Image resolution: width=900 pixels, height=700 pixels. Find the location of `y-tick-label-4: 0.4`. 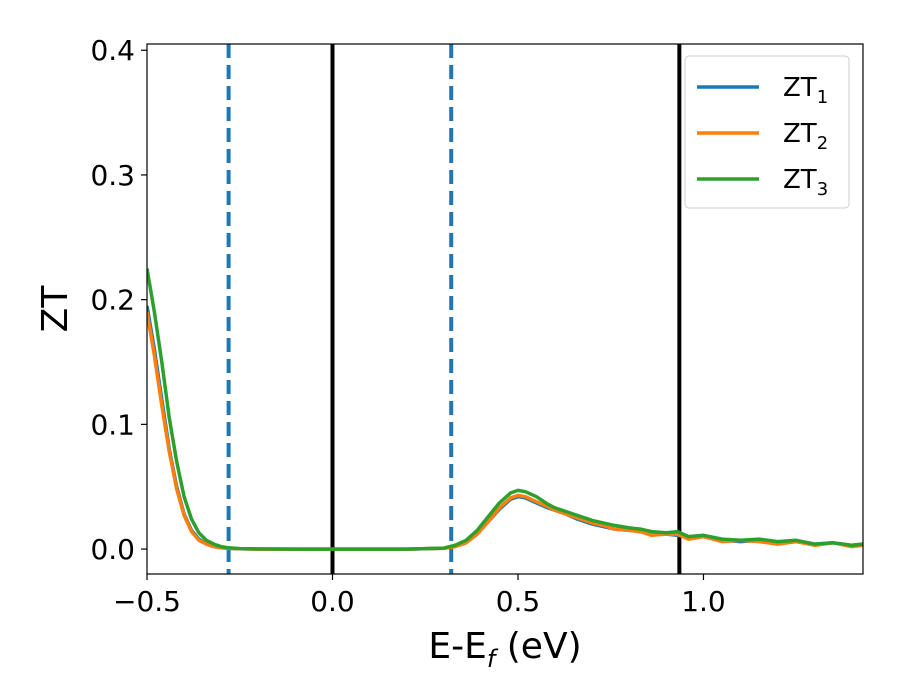

y-tick-label-4: 0.4 is located at coordinates (112, 50).